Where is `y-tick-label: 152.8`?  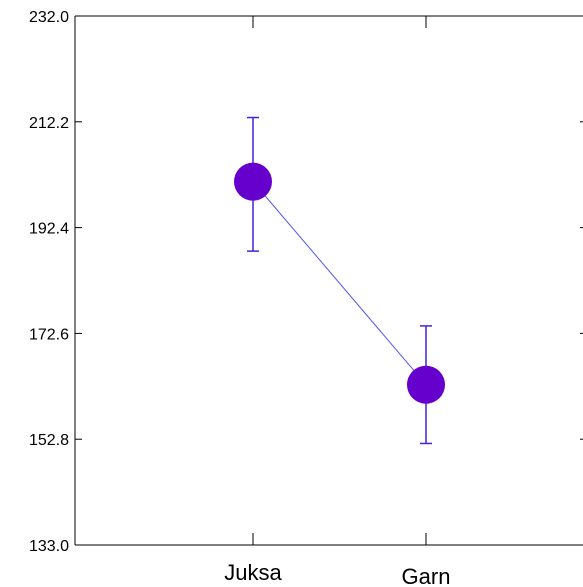
y-tick-label: 152.8 is located at coordinates (49, 440).